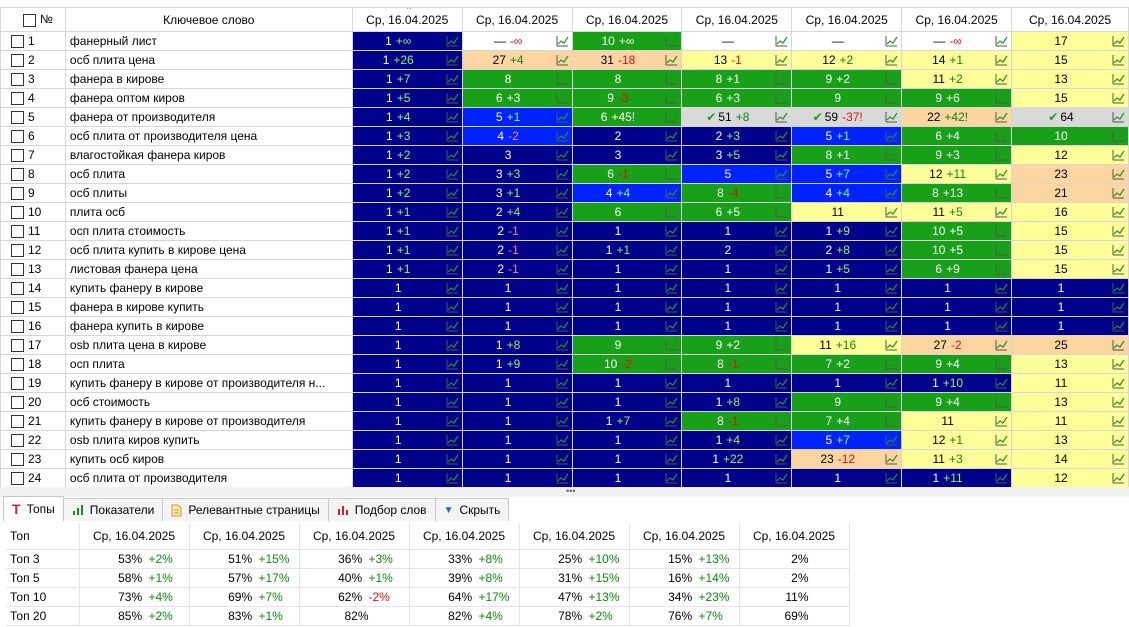 The image size is (1129, 627). Describe the element at coordinates (33, 364) in the screenshot. I see `row-num-cell: 18` at that location.